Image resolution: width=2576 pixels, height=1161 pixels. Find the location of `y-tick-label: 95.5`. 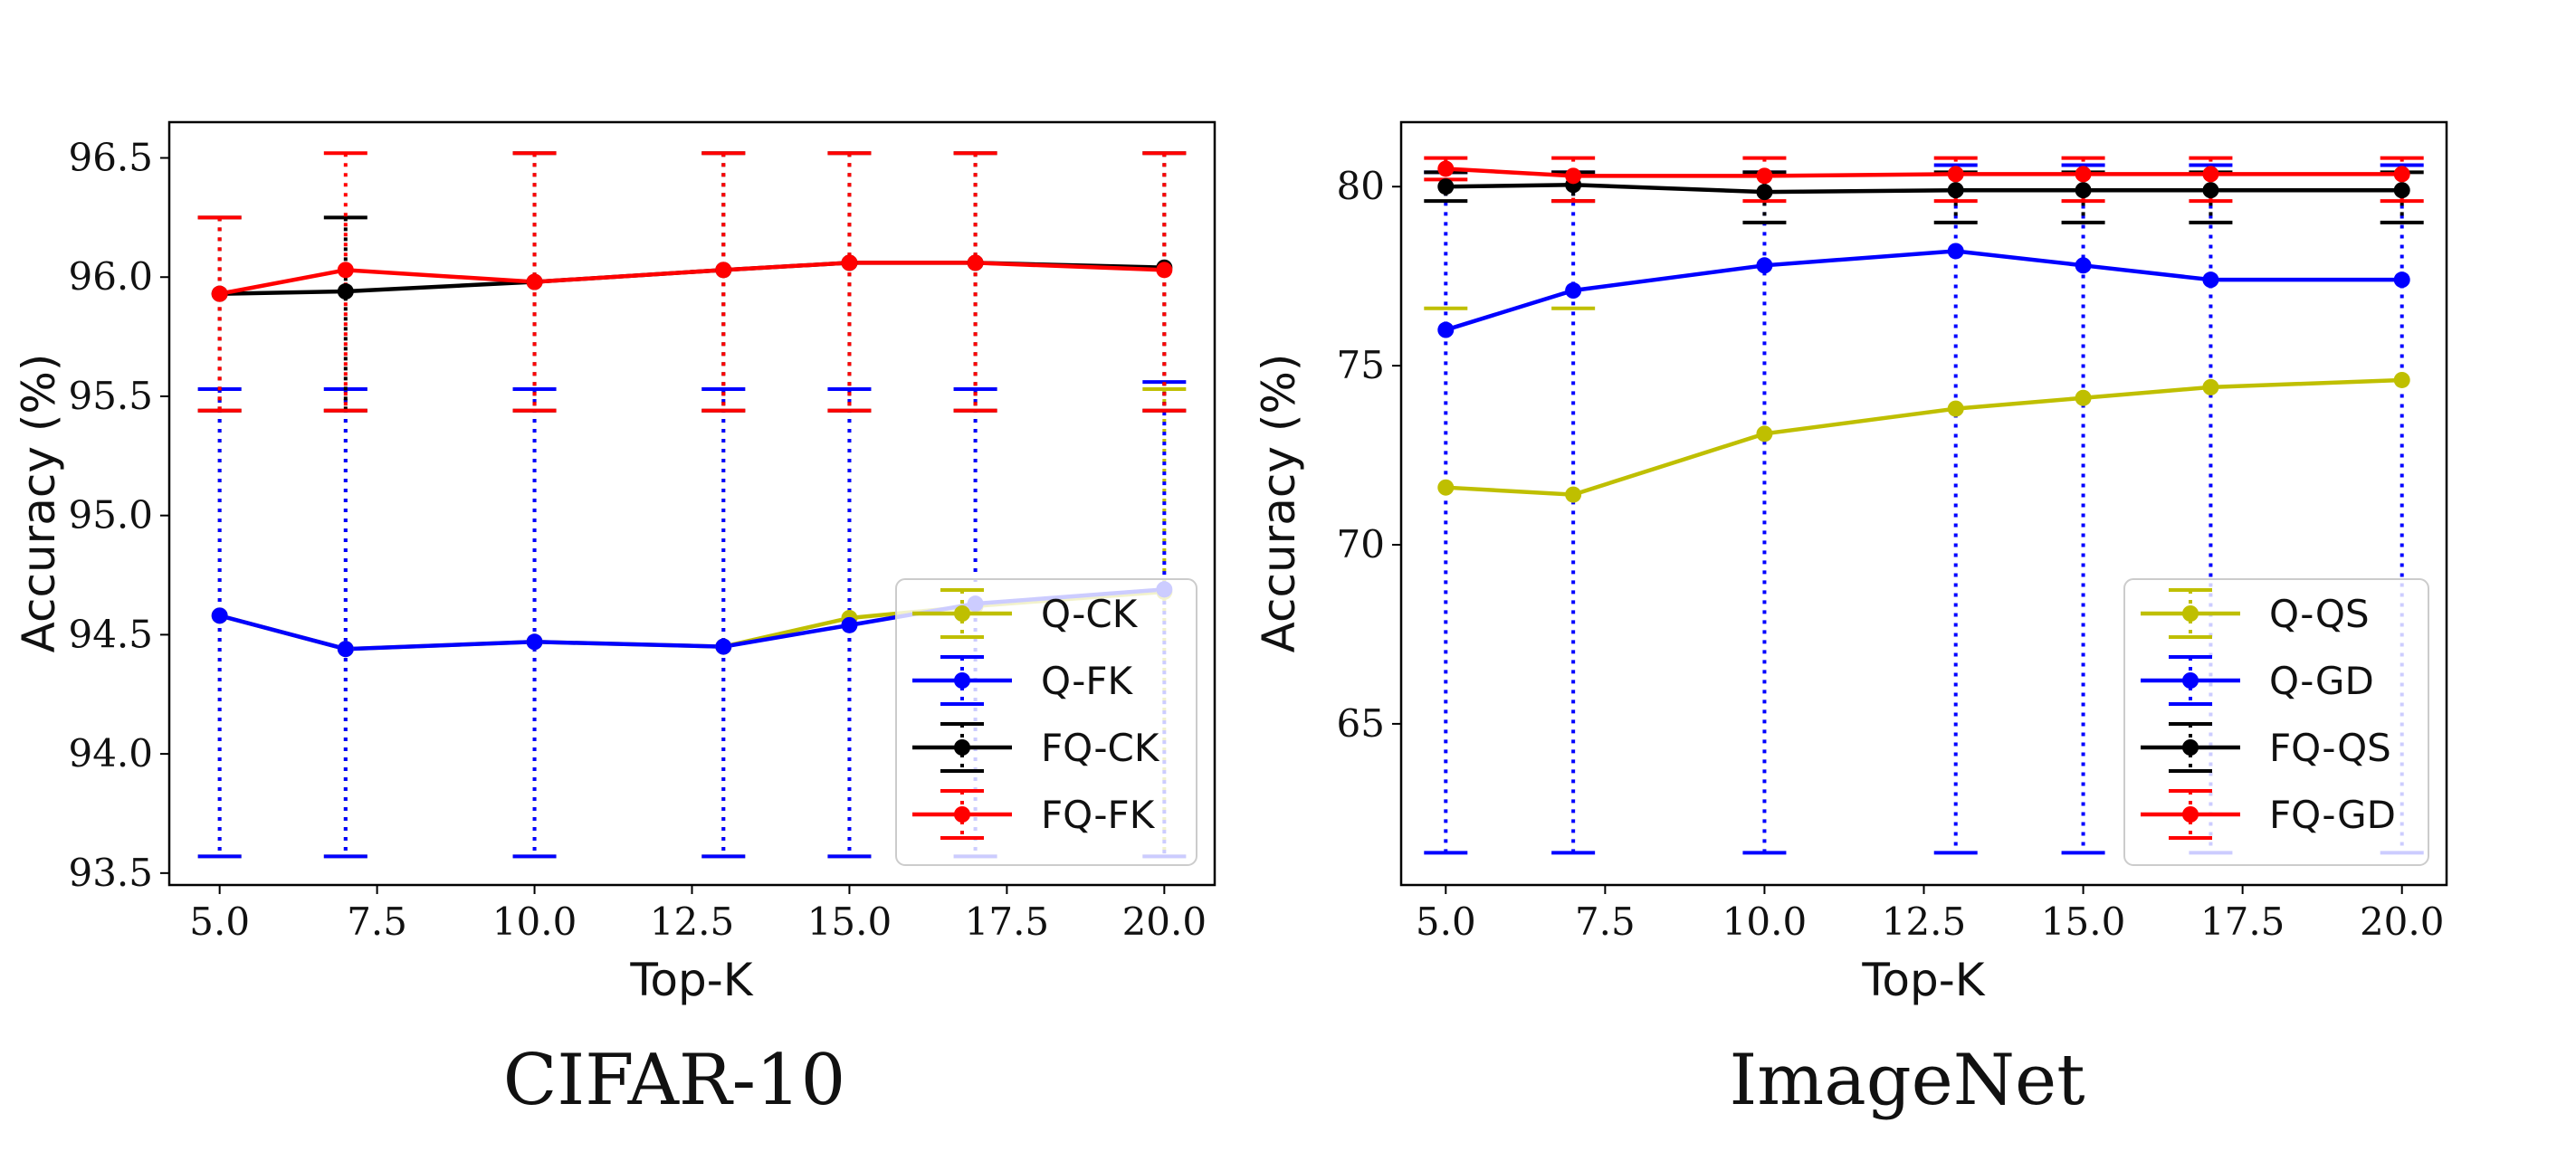

y-tick-label: 95.5 is located at coordinates (111, 396).